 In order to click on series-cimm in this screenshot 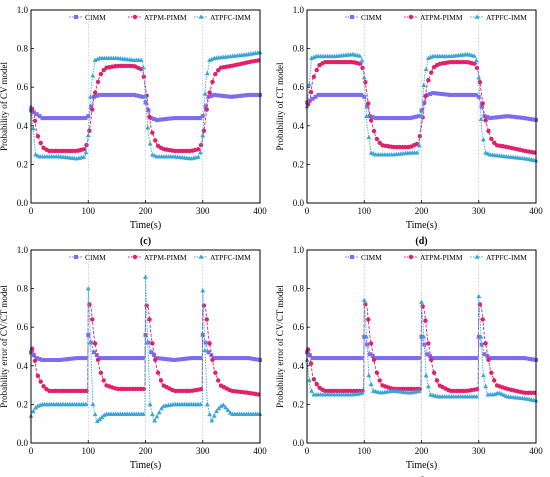, I will do `click(421, 348)`.